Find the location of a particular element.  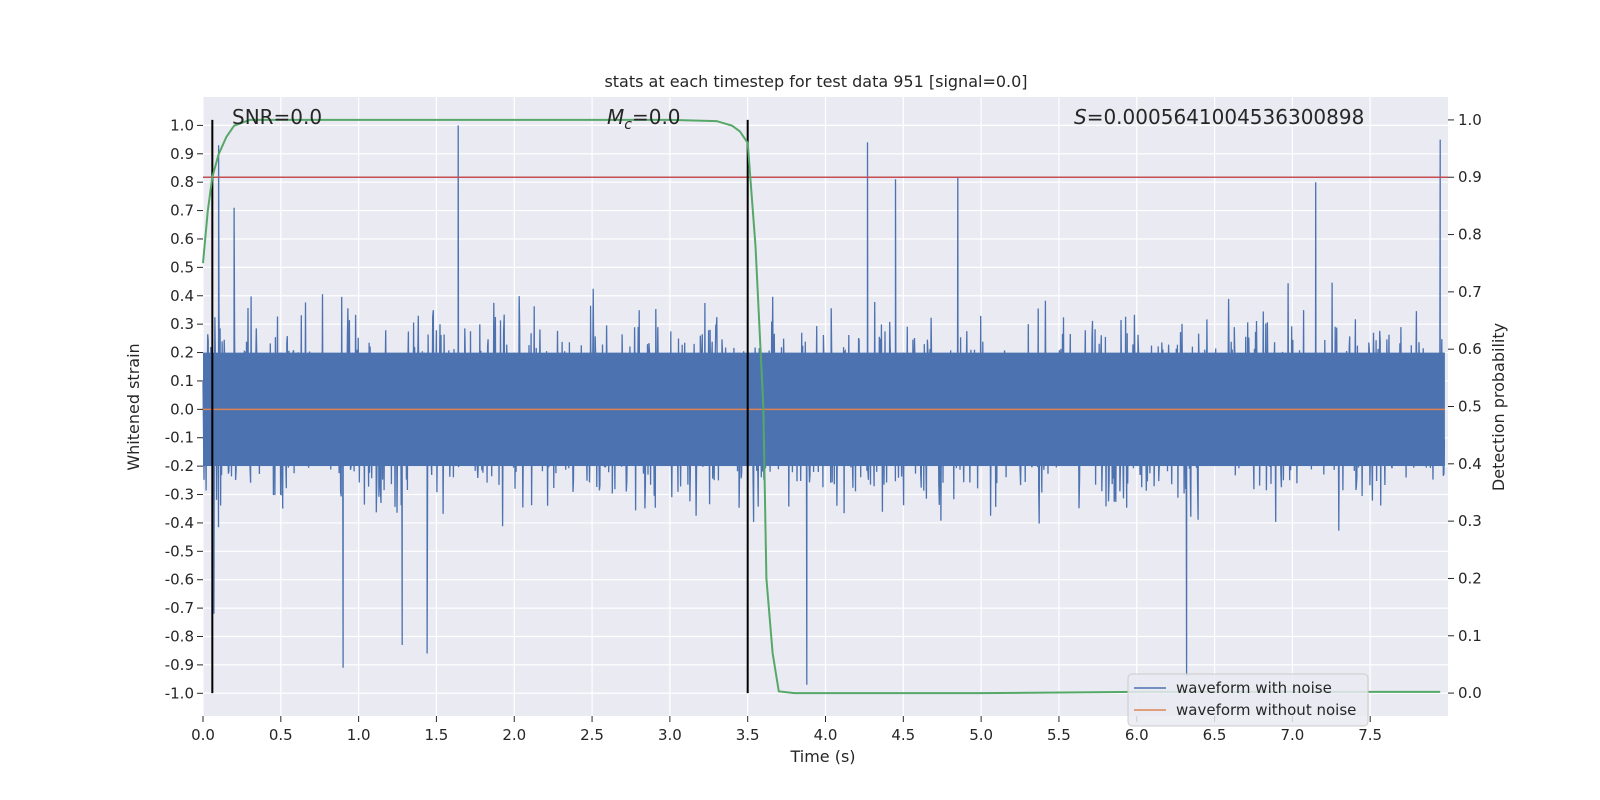

x-tick-label: 7.0 is located at coordinates (1292, 735).